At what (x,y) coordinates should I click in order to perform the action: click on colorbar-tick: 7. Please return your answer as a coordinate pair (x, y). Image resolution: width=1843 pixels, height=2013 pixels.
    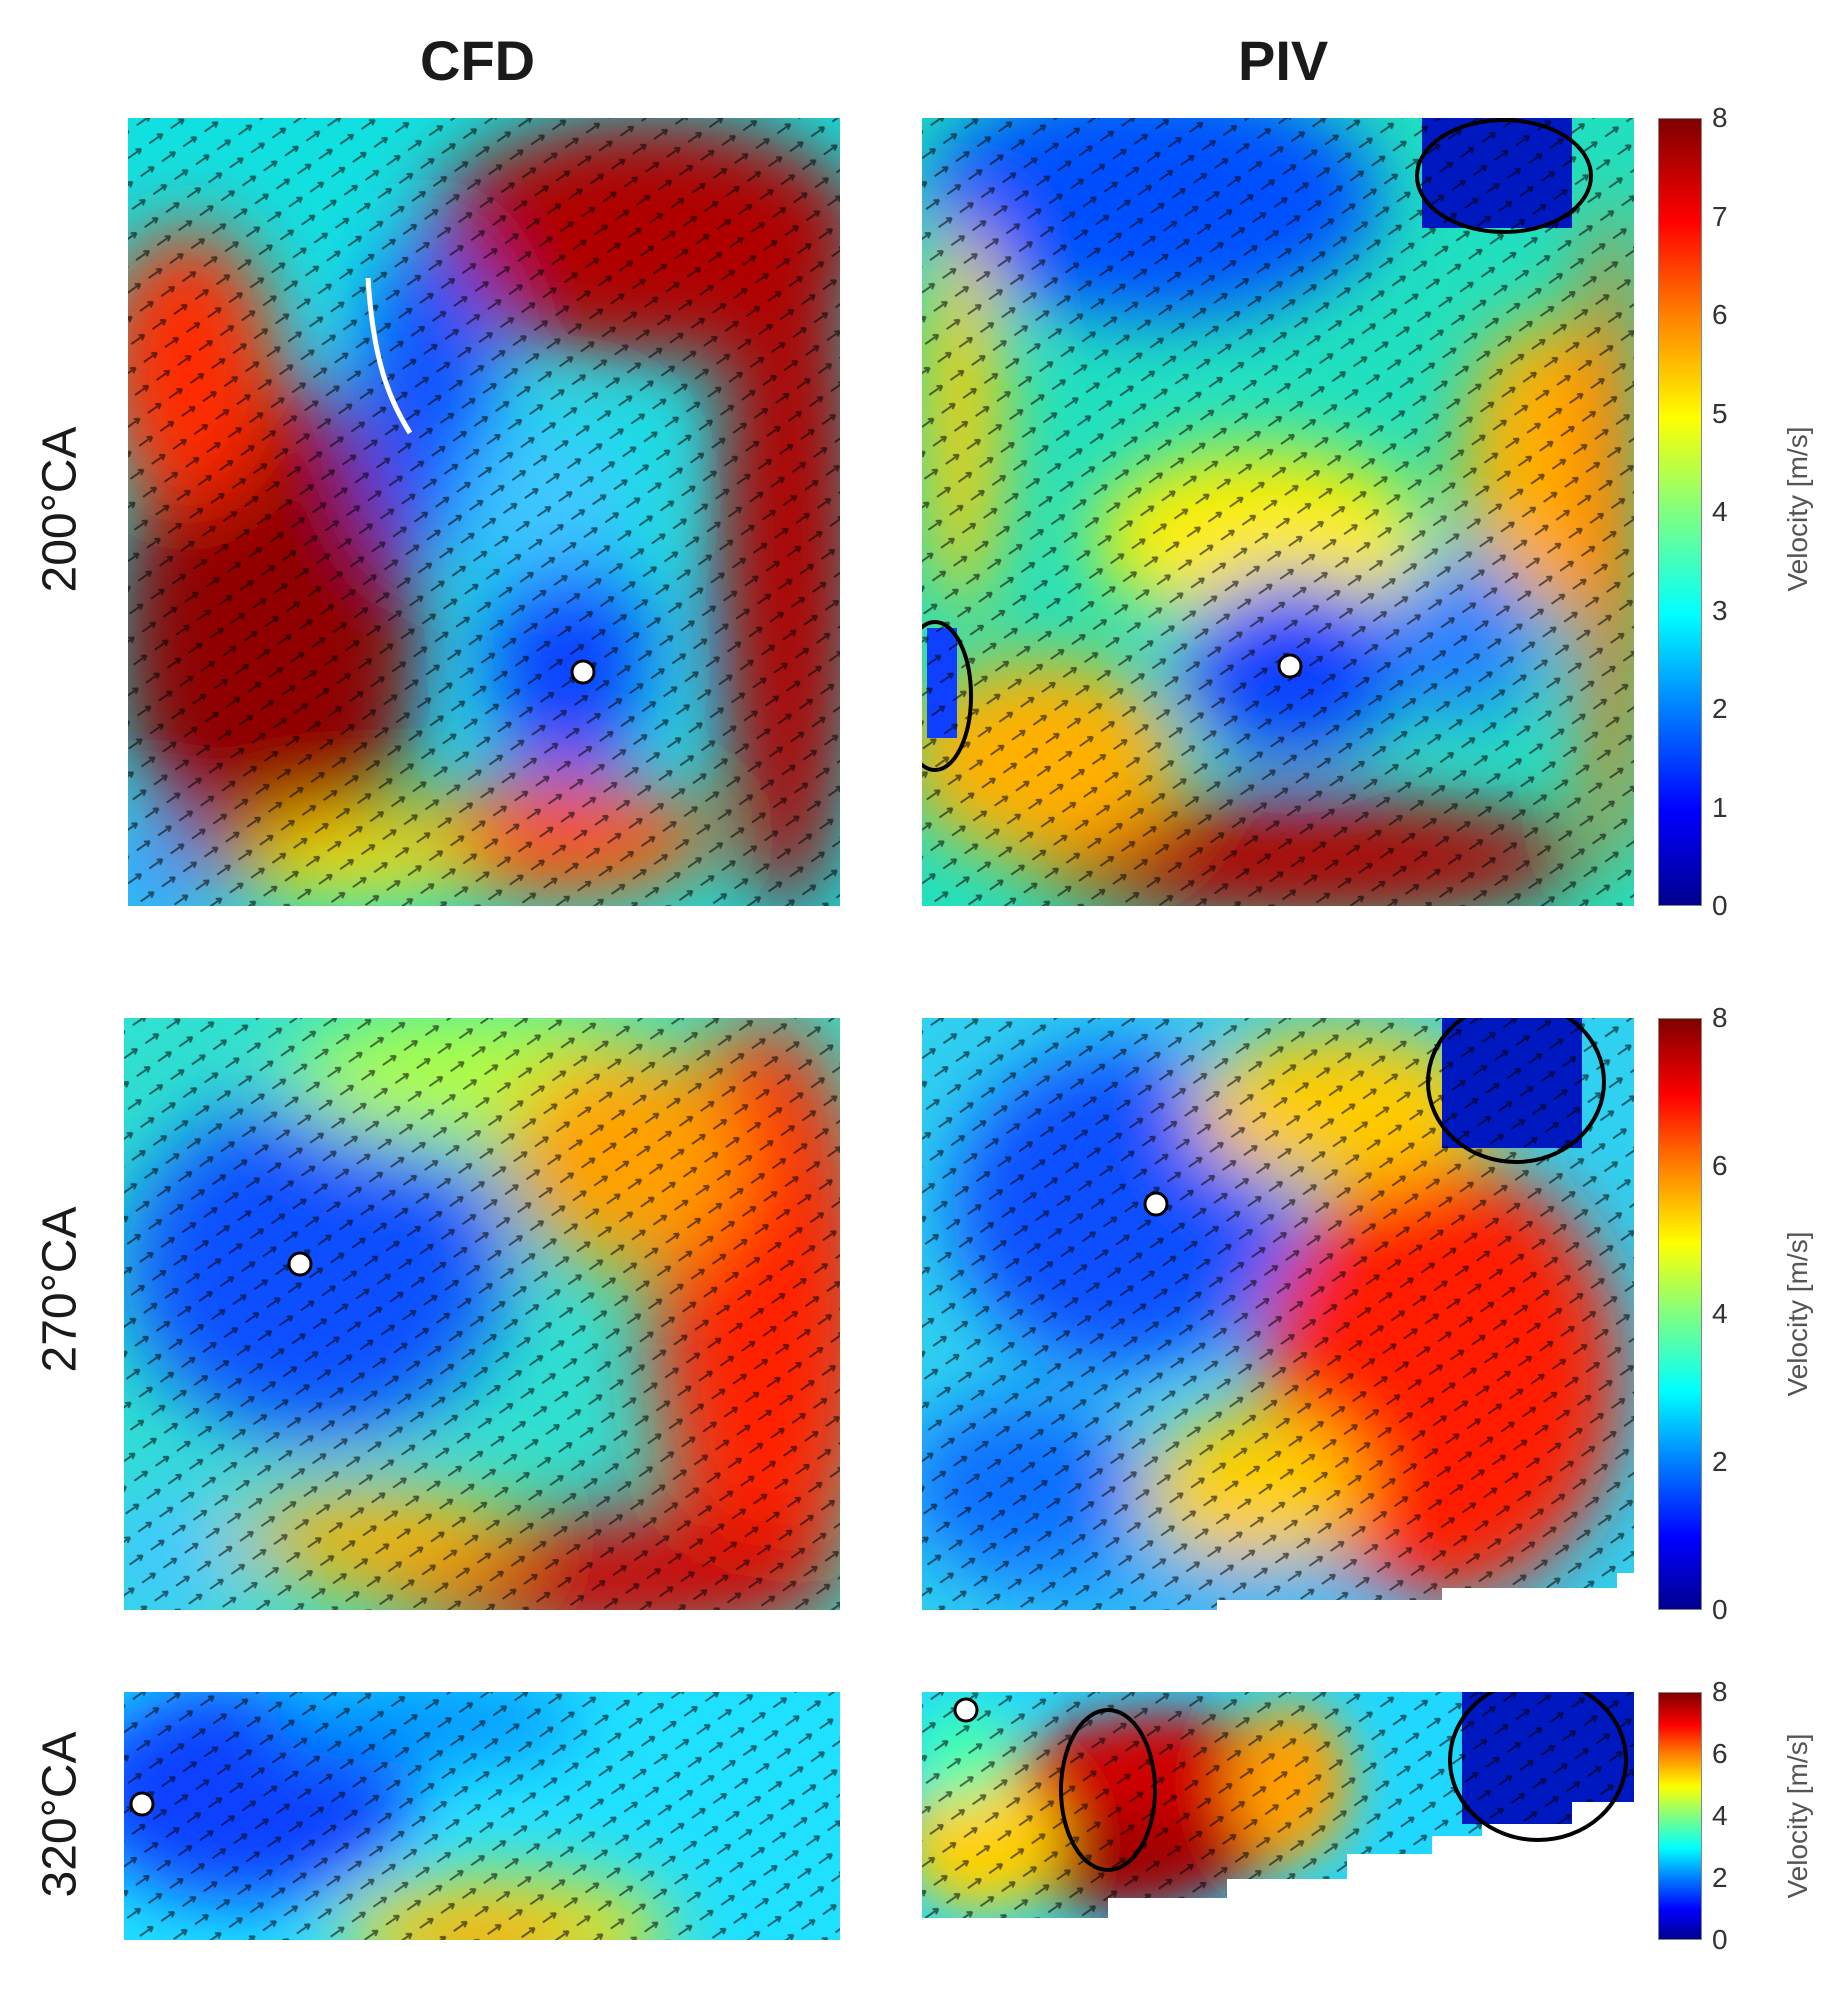
    Looking at the image, I should click on (1720, 216).